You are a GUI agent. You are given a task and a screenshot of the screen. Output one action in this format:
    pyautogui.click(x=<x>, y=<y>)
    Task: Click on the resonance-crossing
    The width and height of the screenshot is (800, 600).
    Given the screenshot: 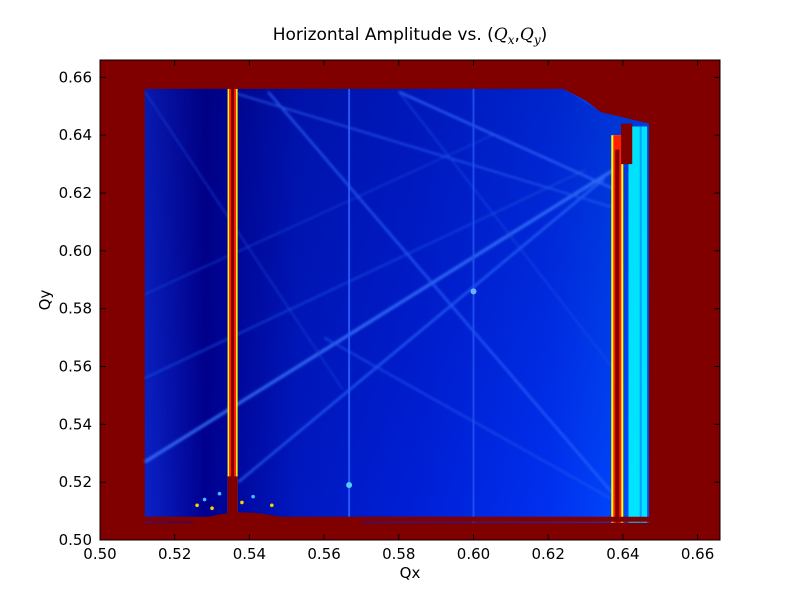 What is the action you would take?
    pyautogui.click(x=473, y=291)
    